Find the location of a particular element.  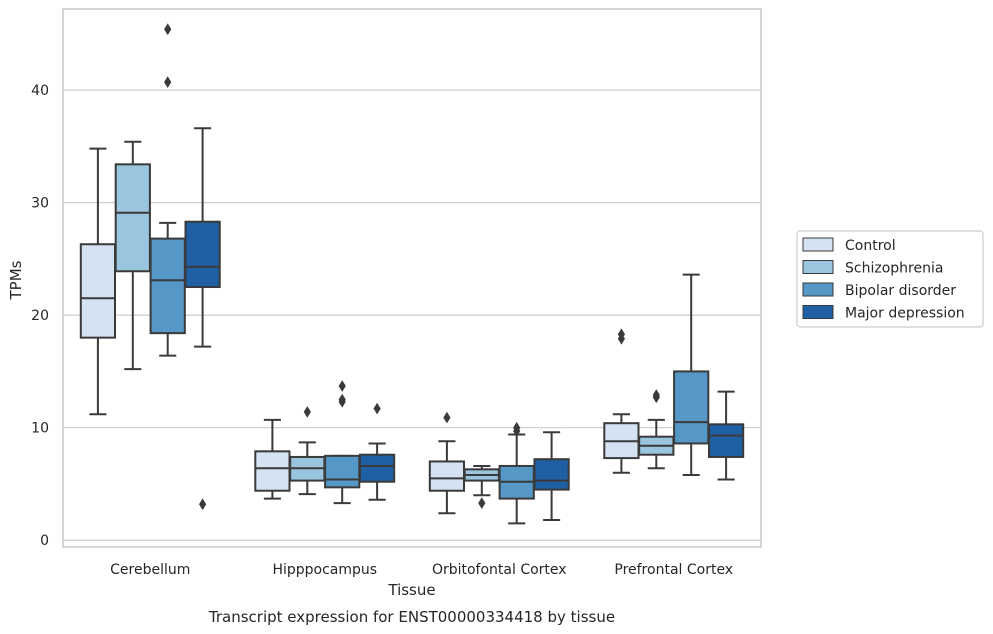

y-tick-label: 30 is located at coordinates (40, 204).